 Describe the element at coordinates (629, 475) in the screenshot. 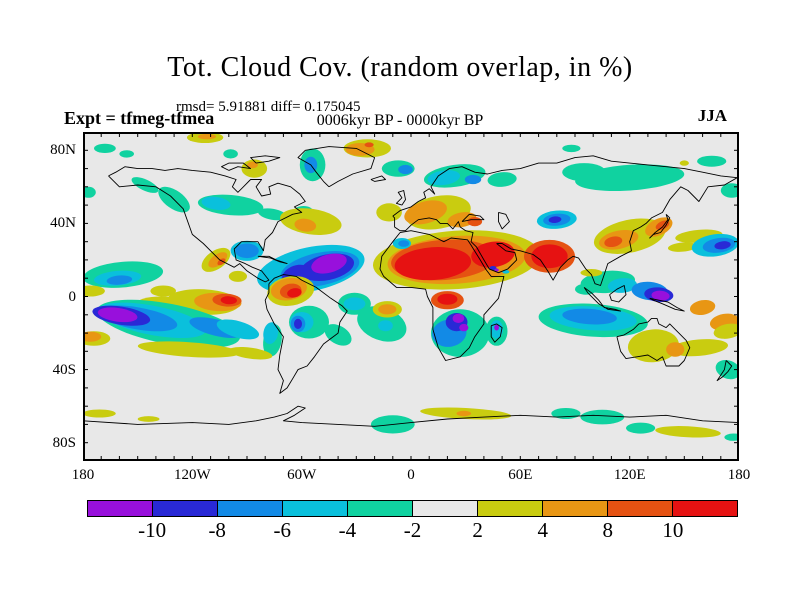

I see `x-tick-label: 120E` at that location.